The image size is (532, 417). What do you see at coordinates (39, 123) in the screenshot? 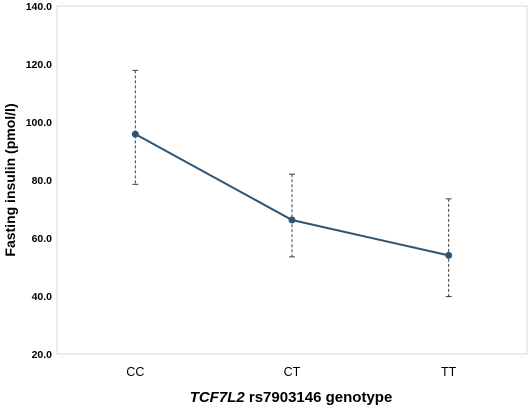
I see `y-tick-label: 100.0` at bounding box center [39, 123].